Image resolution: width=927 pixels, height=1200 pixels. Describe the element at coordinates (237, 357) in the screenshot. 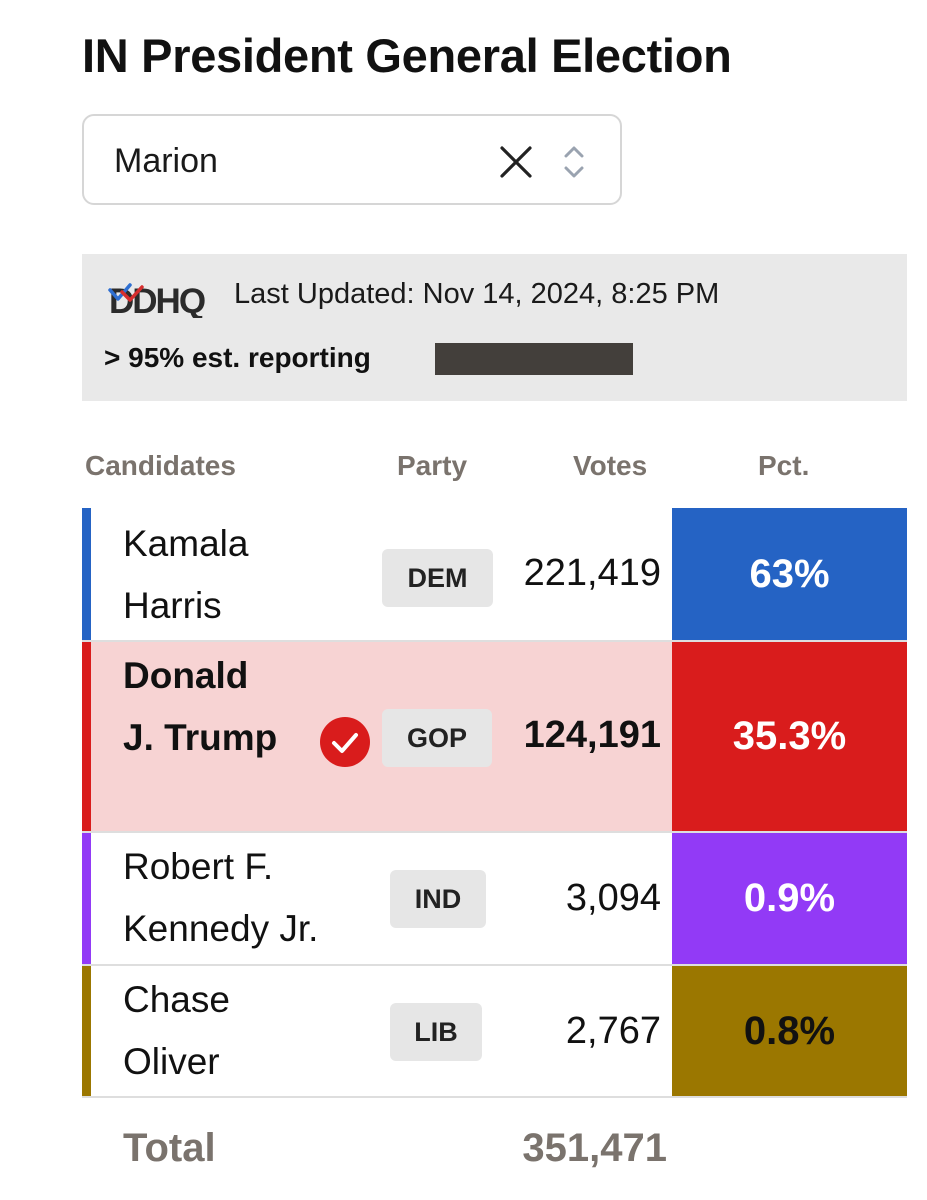

I see `reporting-text: > 95% est. reporting` at that location.